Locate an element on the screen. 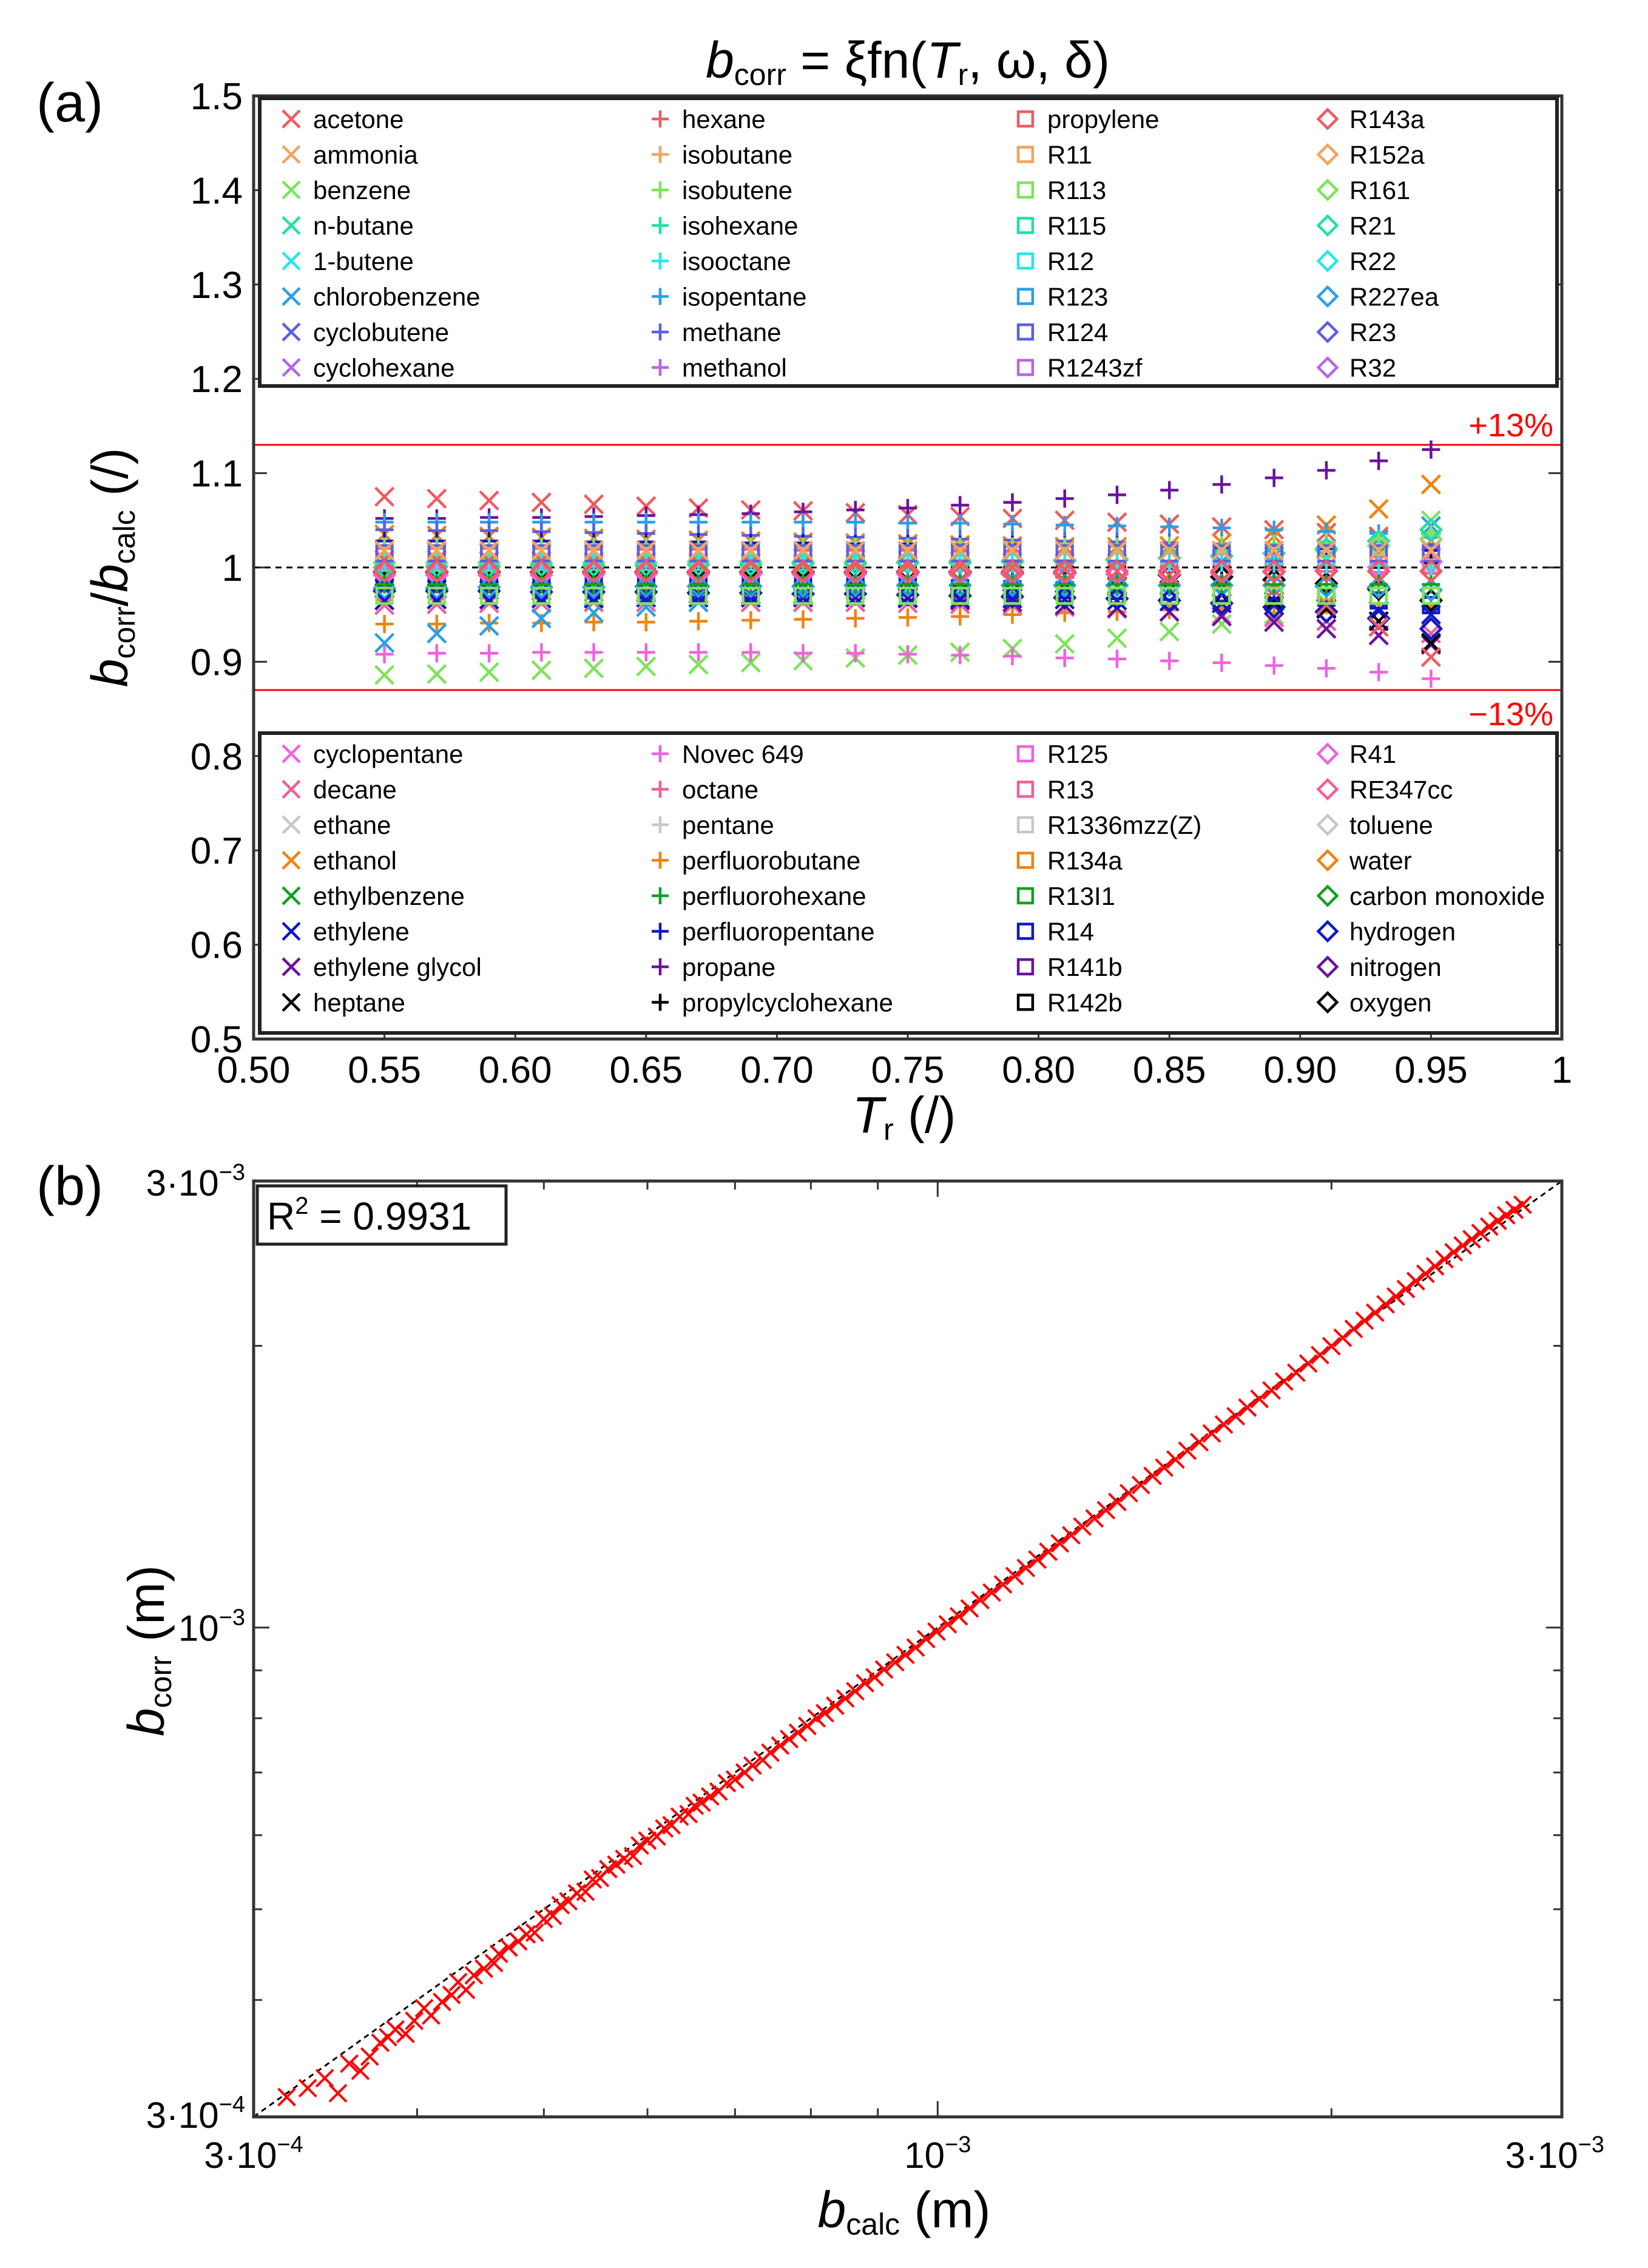 The width and height of the screenshot is (1648, 2268). legend-label-r11: R11 is located at coordinates (1069, 155).